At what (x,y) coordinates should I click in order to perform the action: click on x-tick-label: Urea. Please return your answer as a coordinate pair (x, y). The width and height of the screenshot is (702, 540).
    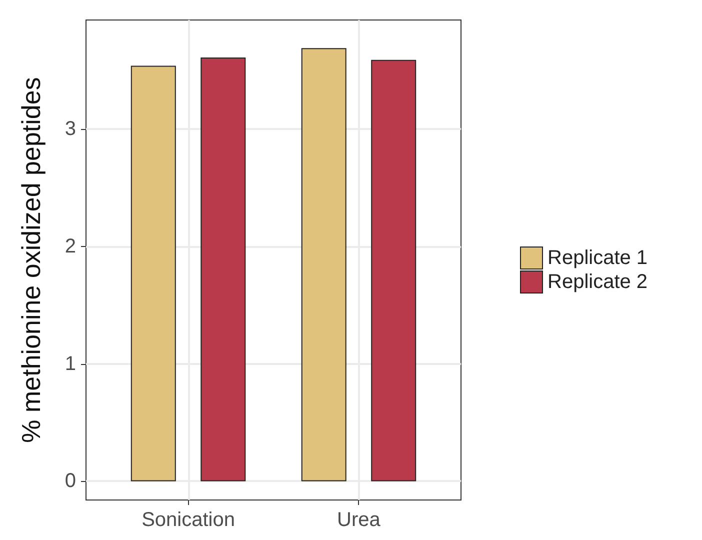
    Looking at the image, I should click on (359, 520).